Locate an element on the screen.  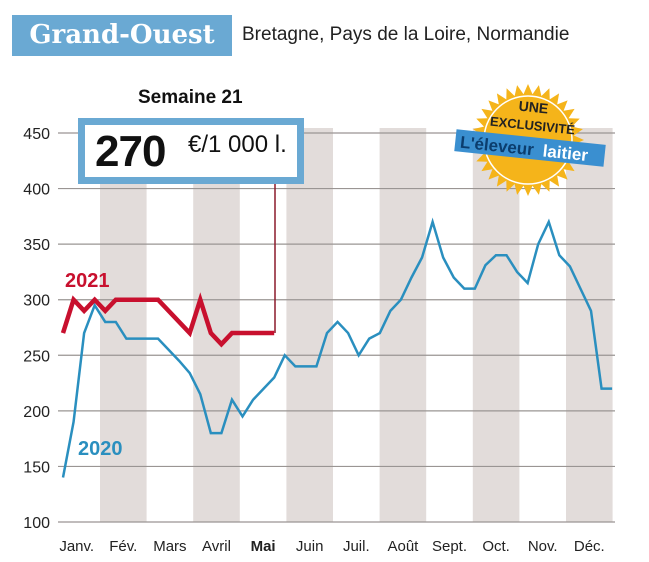
price-callout: 270 €/1 000 l. is located at coordinates (191, 151).